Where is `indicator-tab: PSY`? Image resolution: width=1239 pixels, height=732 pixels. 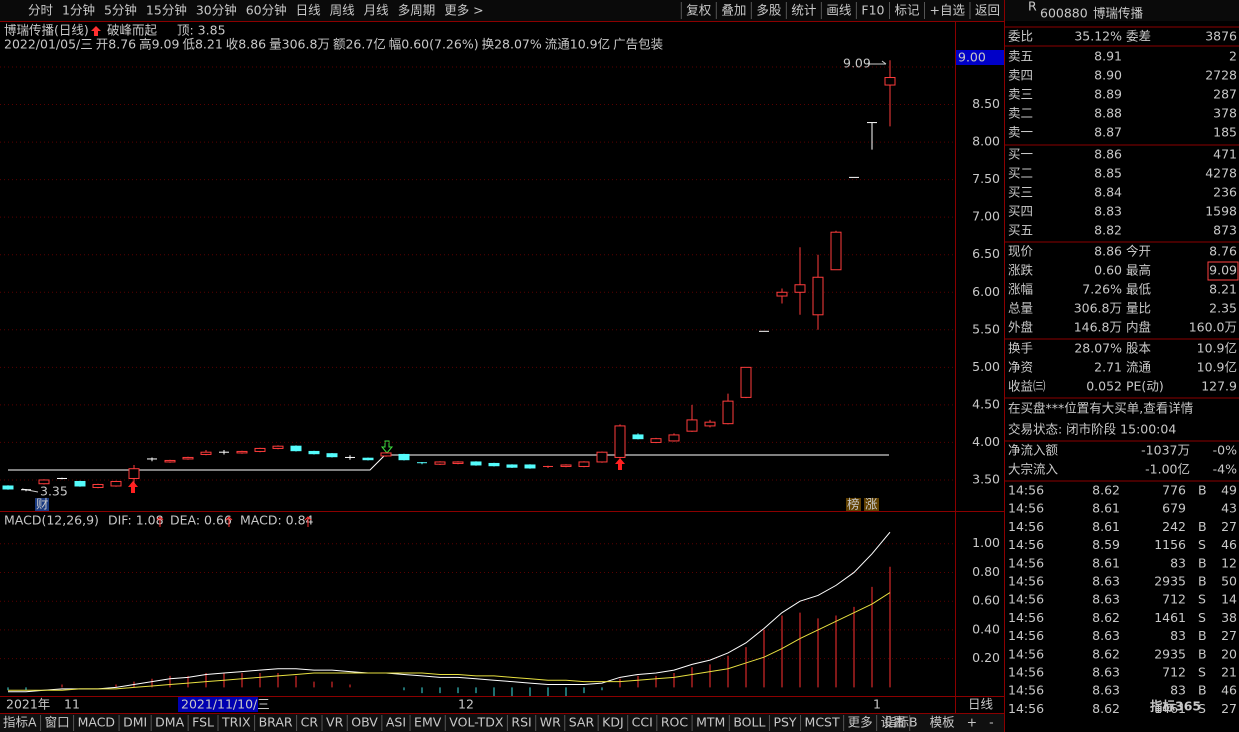 indicator-tab: PSY is located at coordinates (784, 722).